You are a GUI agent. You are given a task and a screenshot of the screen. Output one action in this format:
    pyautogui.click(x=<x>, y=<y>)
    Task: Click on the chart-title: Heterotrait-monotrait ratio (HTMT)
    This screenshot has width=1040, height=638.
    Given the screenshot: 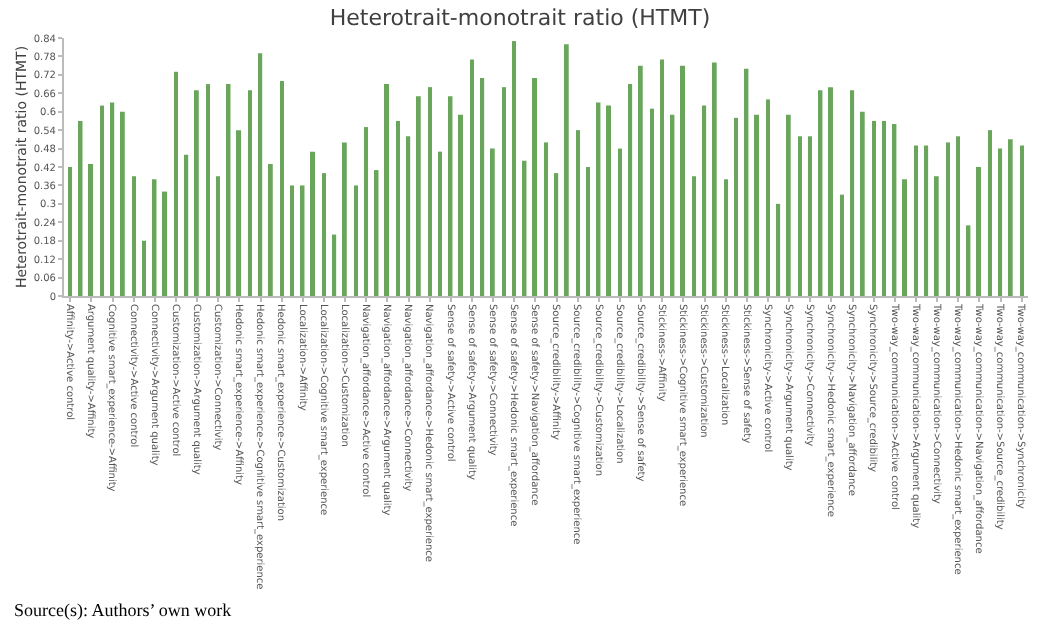 What is the action you would take?
    pyautogui.click(x=520, y=17)
    